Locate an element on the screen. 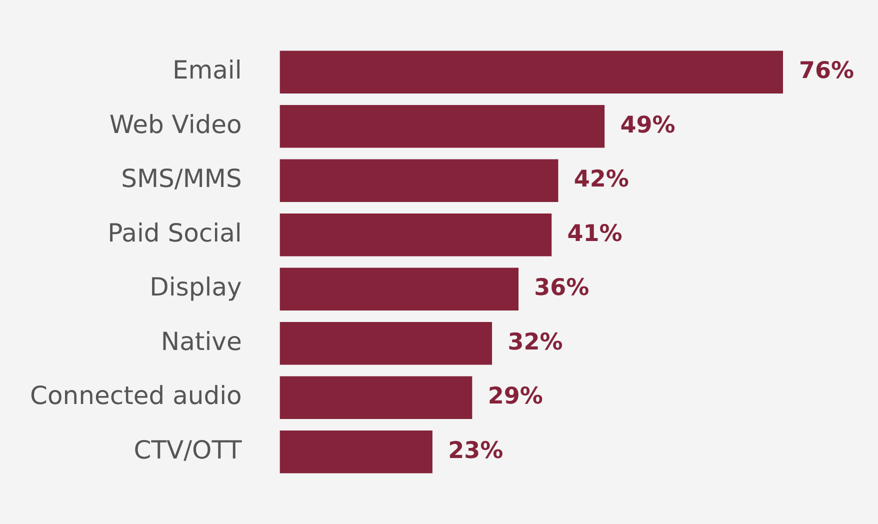 Image resolution: width=878 pixels, height=524 pixels. y-tick-label: Connected audio is located at coordinates (136, 395).